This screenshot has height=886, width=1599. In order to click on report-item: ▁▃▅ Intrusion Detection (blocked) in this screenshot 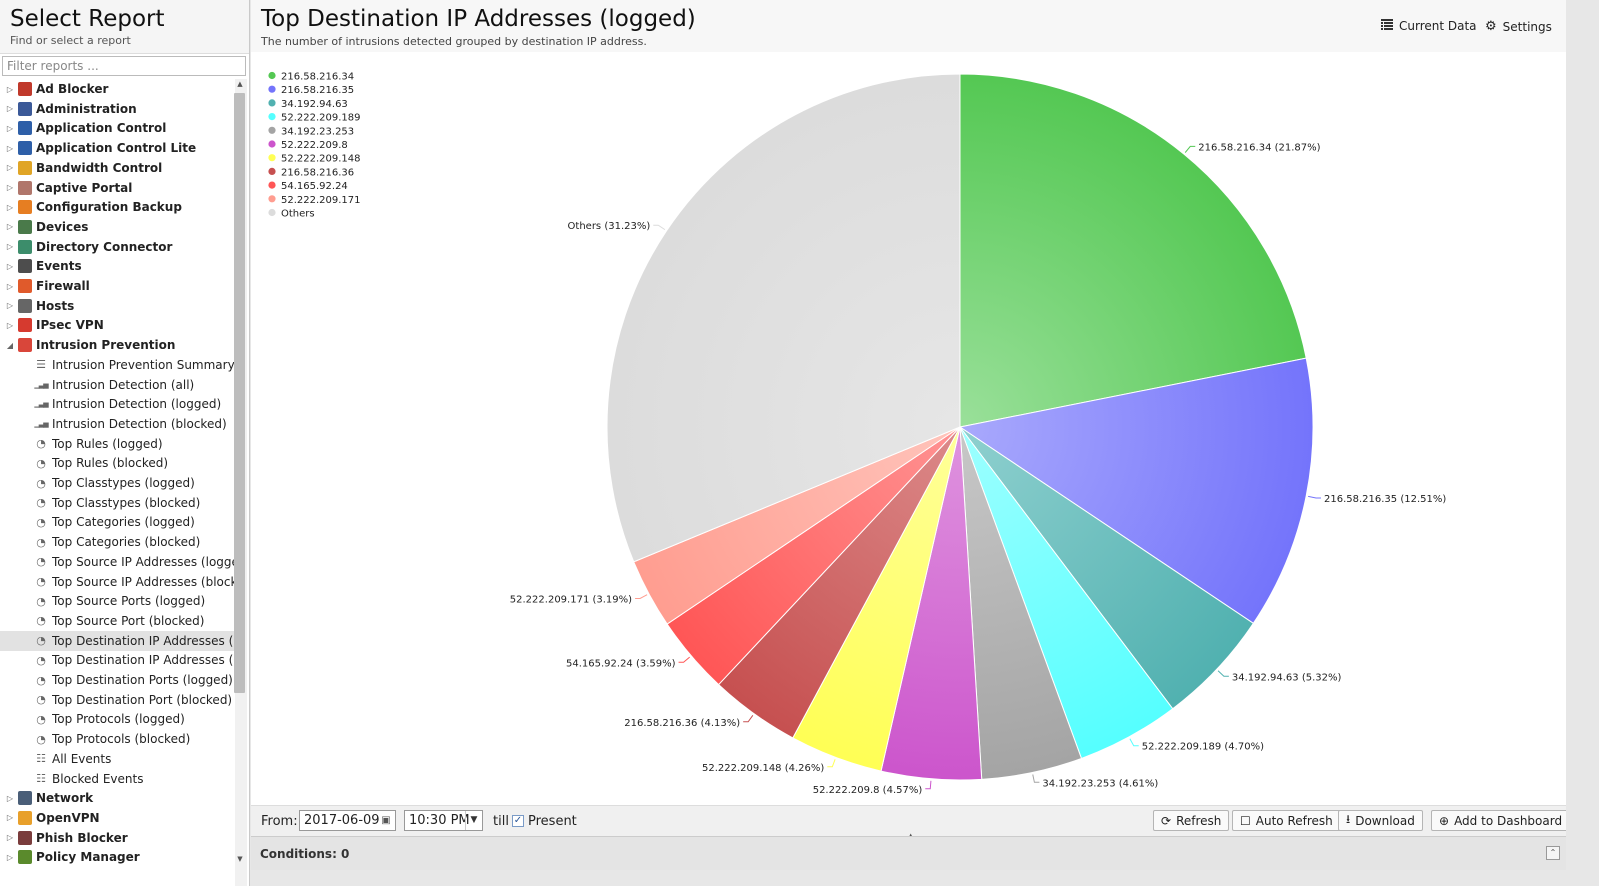, I will do `click(117, 424)`.